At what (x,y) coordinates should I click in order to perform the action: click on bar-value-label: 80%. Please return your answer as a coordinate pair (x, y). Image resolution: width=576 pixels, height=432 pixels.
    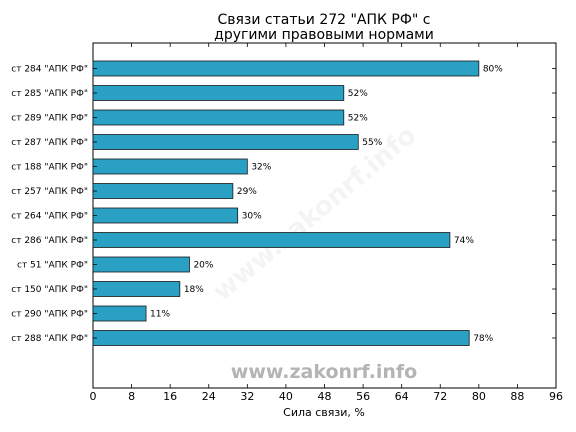
    Looking at the image, I should click on (493, 70).